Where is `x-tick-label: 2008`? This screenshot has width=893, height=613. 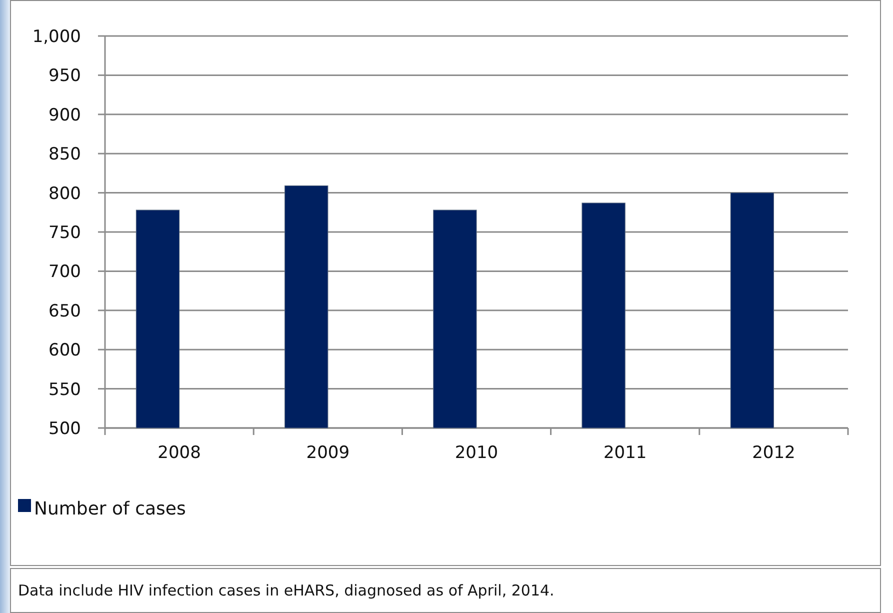
x-tick-label: 2008 is located at coordinates (179, 453).